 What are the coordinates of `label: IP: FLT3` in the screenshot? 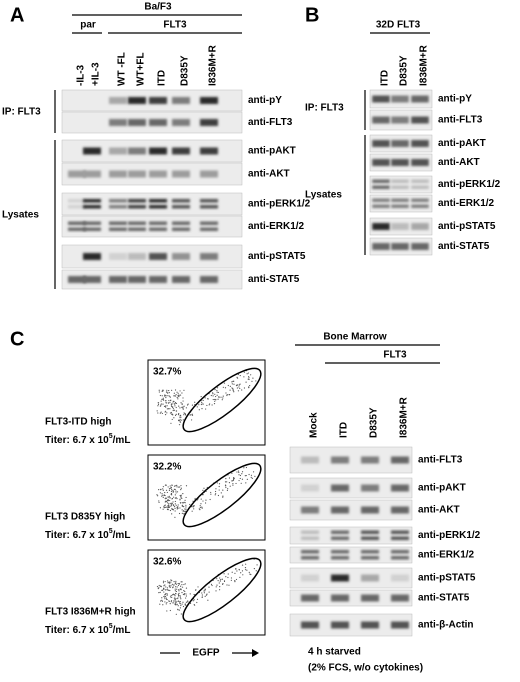 It's located at (21, 112).